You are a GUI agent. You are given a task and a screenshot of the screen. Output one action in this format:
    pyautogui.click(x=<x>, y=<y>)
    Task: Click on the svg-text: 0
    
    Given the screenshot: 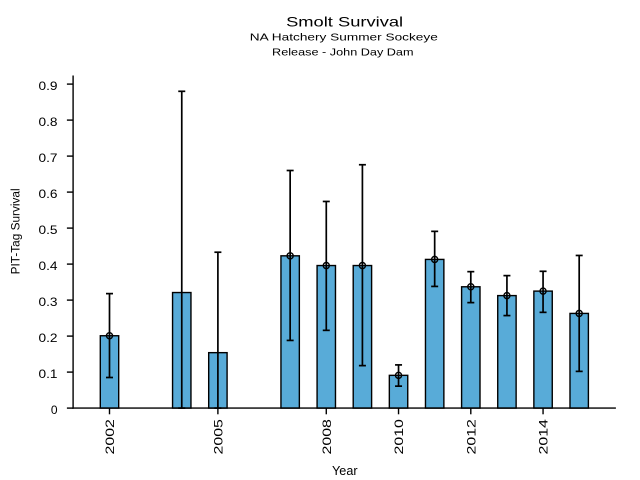 What is the action you would take?
    pyautogui.click(x=54, y=410)
    